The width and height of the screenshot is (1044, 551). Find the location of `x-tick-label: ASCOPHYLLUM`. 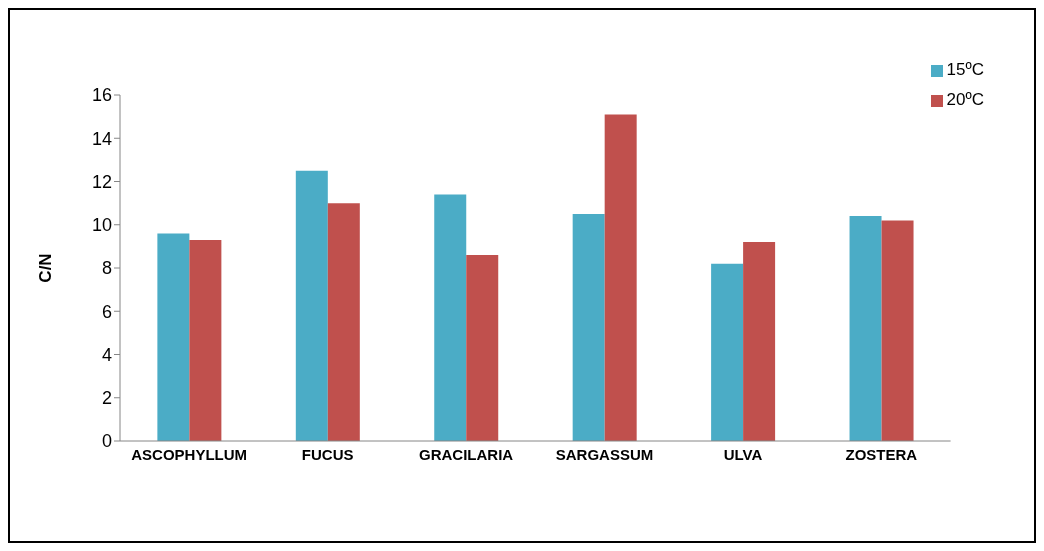

x-tick-label: ASCOPHYLLUM is located at coordinates (189, 454).